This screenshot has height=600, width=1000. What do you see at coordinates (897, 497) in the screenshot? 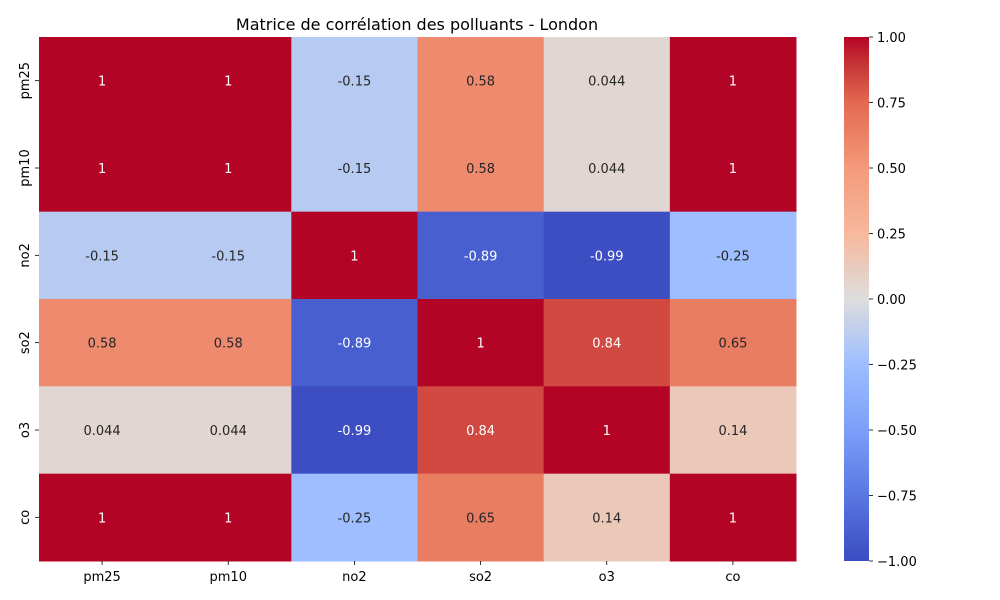
I see `colorbar-tick-label: −0.75` at bounding box center [897, 497].